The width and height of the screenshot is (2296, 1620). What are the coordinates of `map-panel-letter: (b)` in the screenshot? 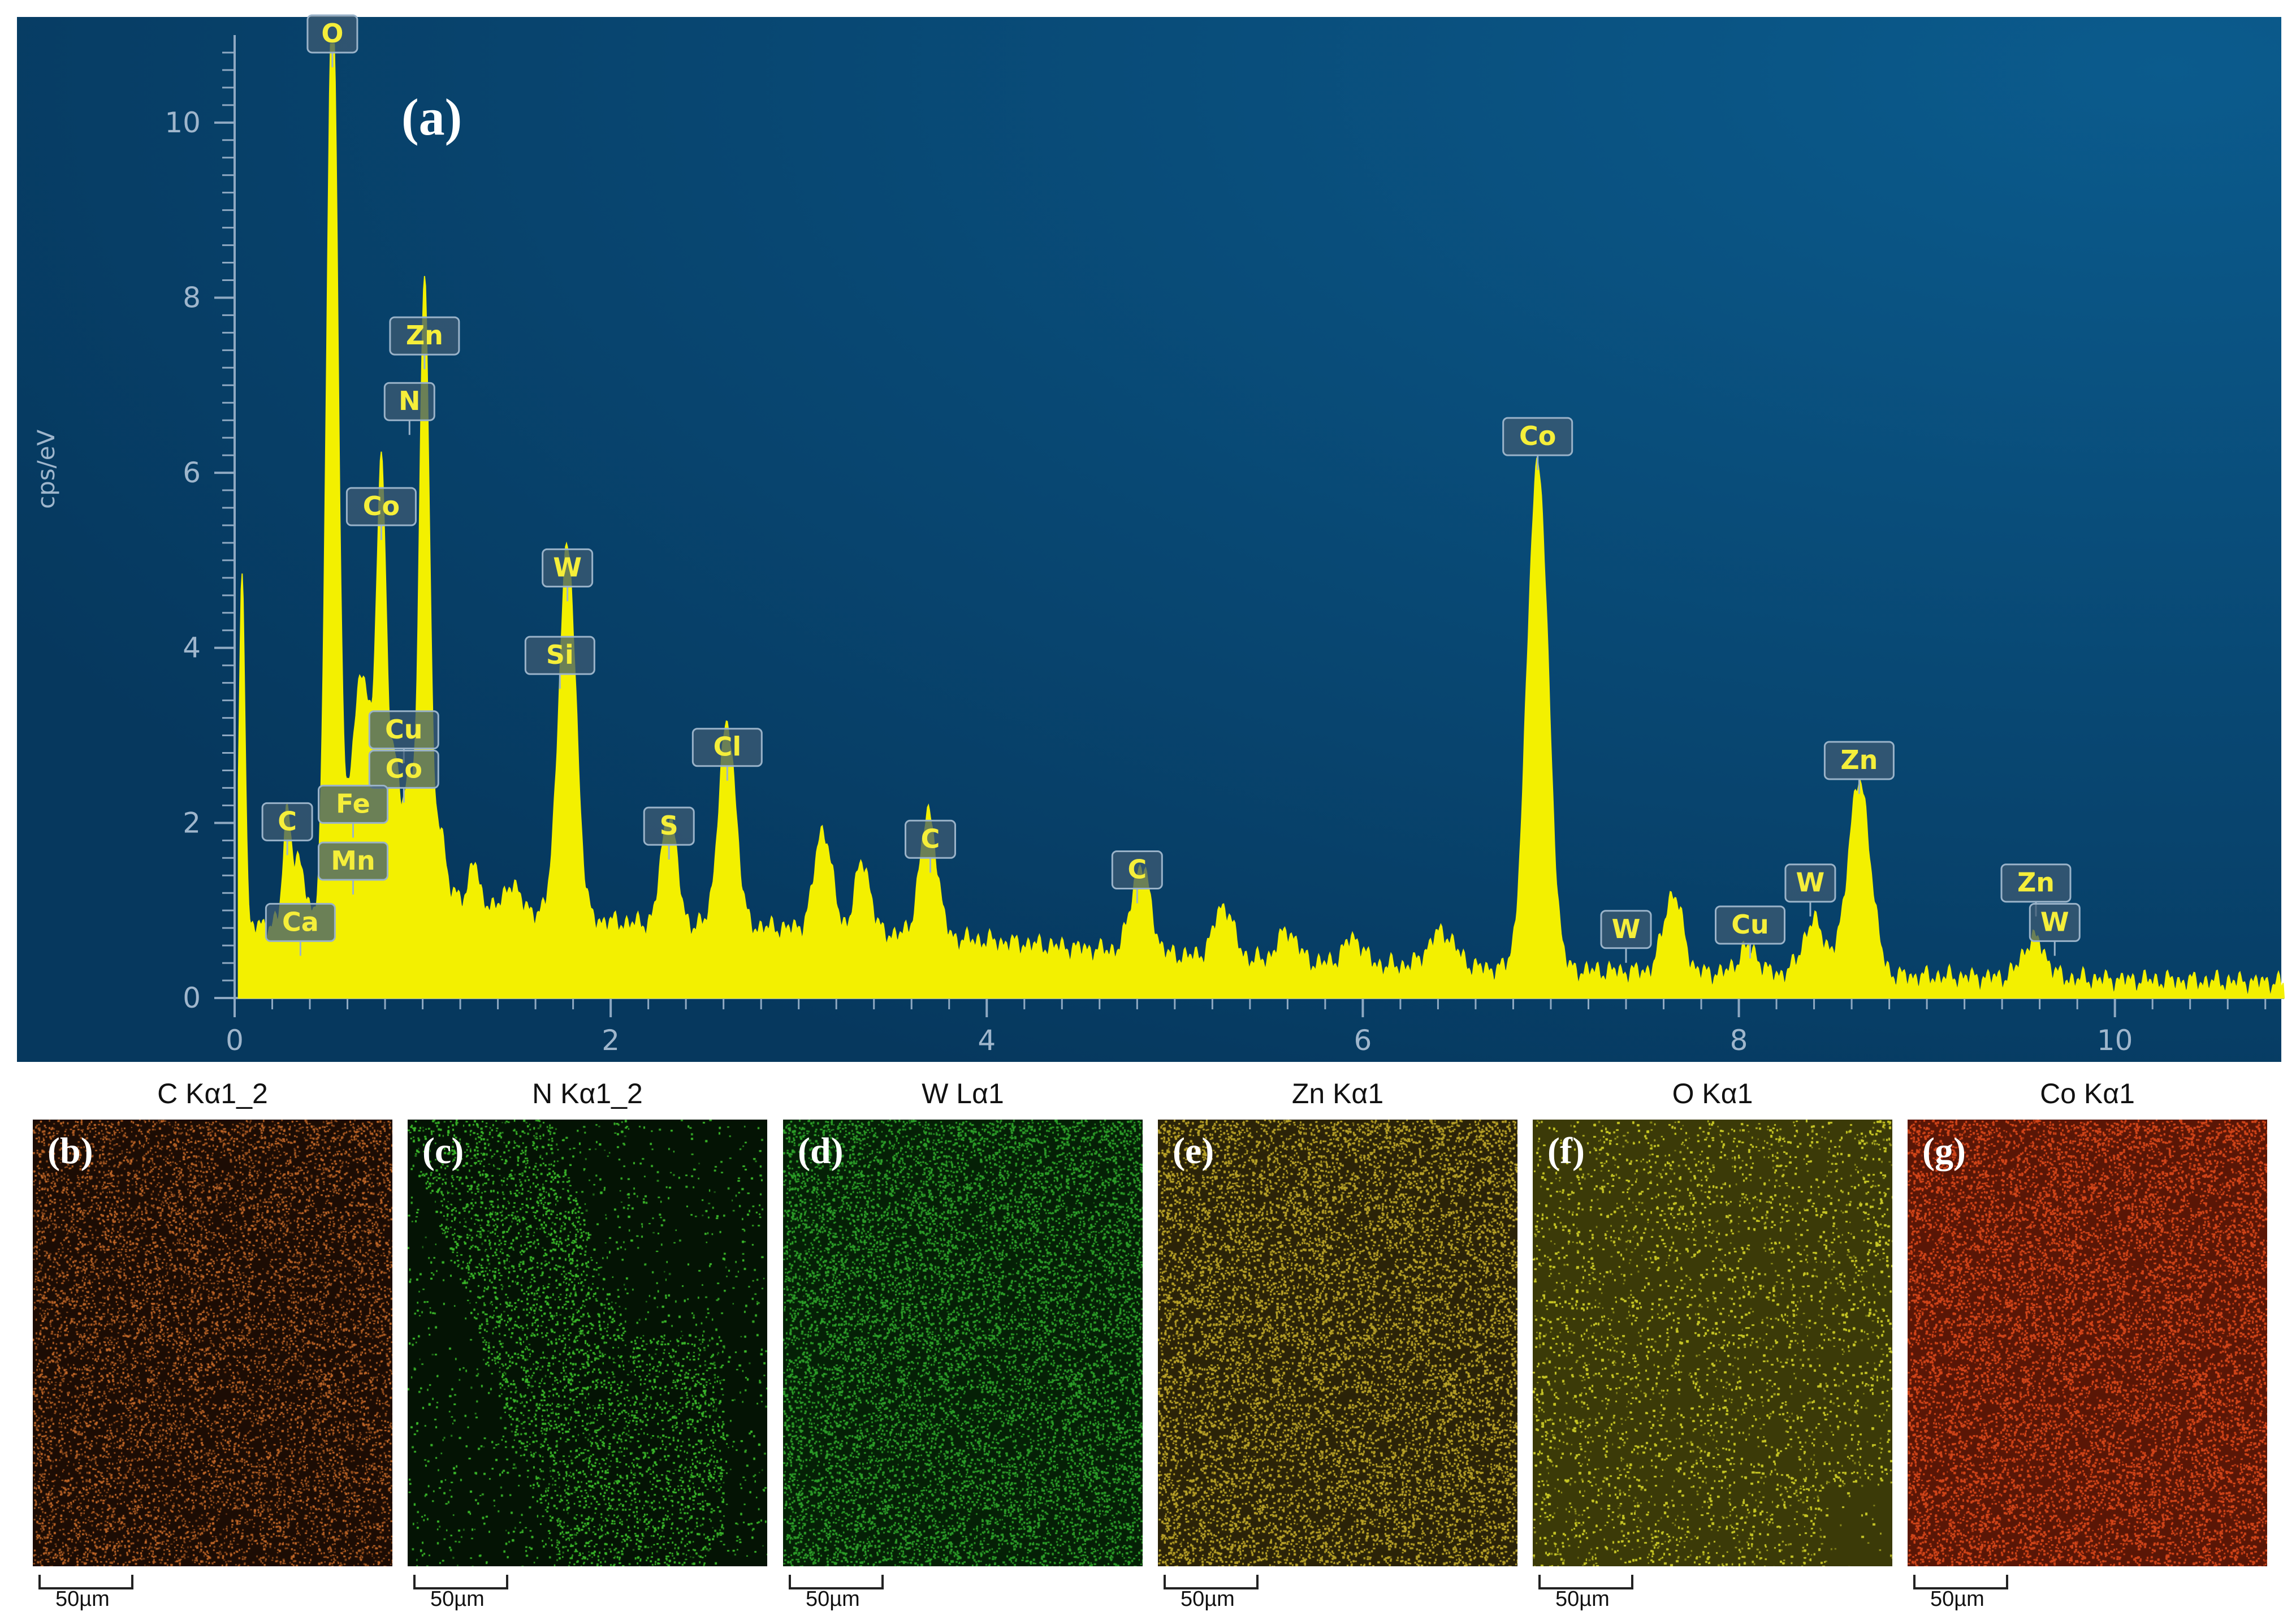 It's located at (70, 1151).